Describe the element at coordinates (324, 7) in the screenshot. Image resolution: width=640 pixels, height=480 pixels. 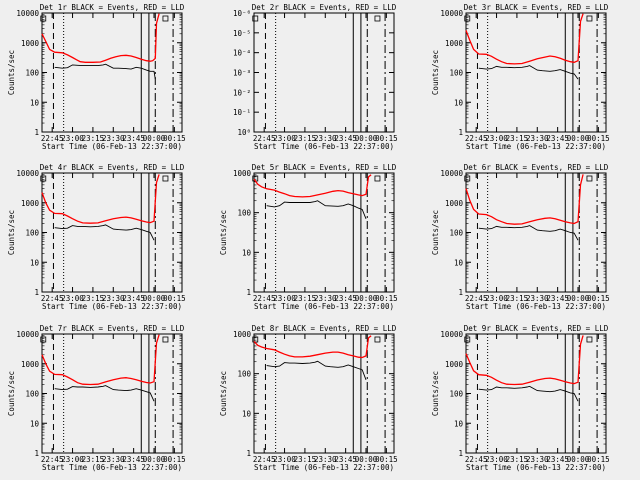
I see `panel-title: Det 2r BLACK = Events, RED = LLD` at that location.